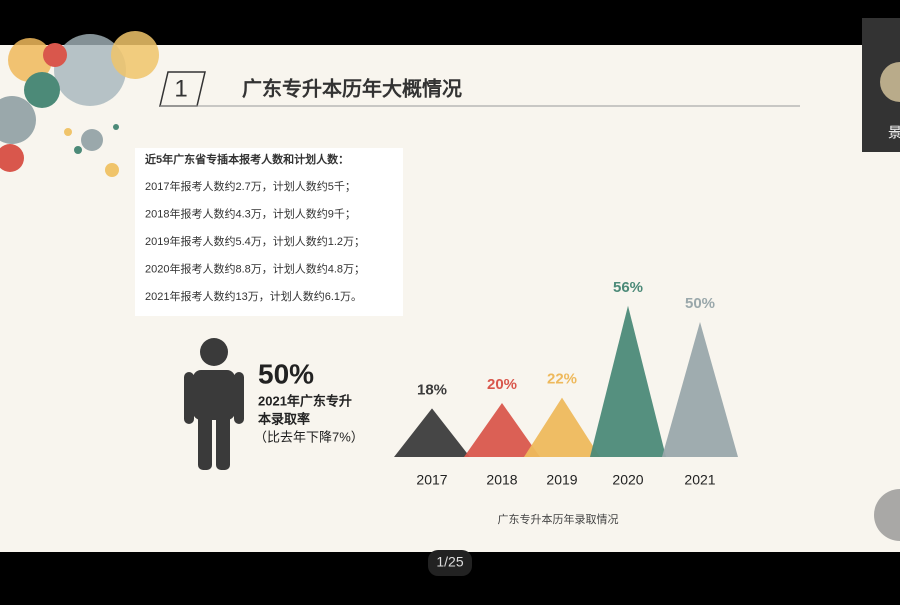  I want to click on stat-value: 50%, so click(286, 373).